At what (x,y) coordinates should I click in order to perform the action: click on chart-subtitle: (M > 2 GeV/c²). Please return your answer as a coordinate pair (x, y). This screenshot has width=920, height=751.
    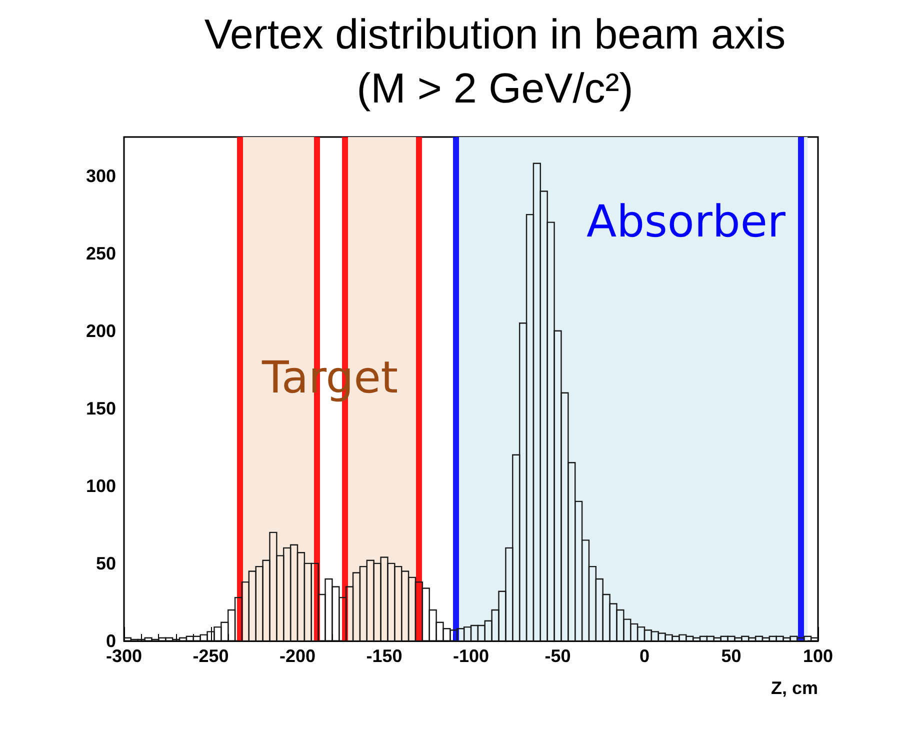
    Looking at the image, I should click on (495, 88).